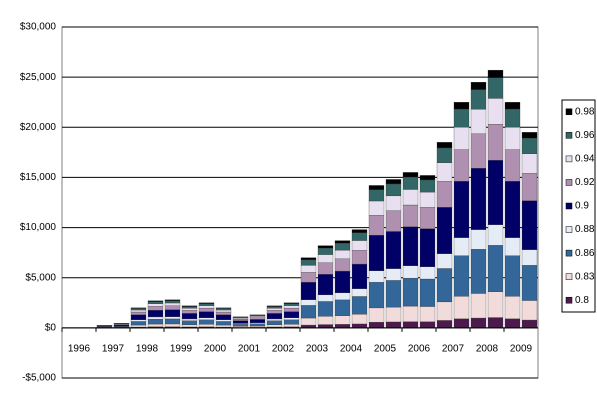  I want to click on legend-label: 0.98, so click(585, 111).